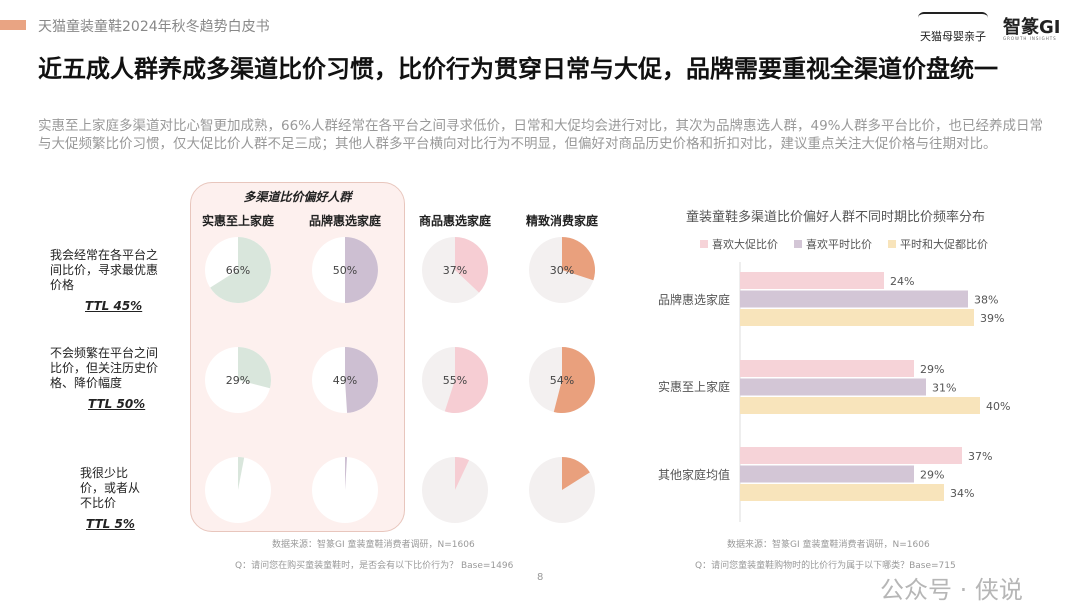  I want to click on gi-logo: 智篆GI, so click(1032, 27).